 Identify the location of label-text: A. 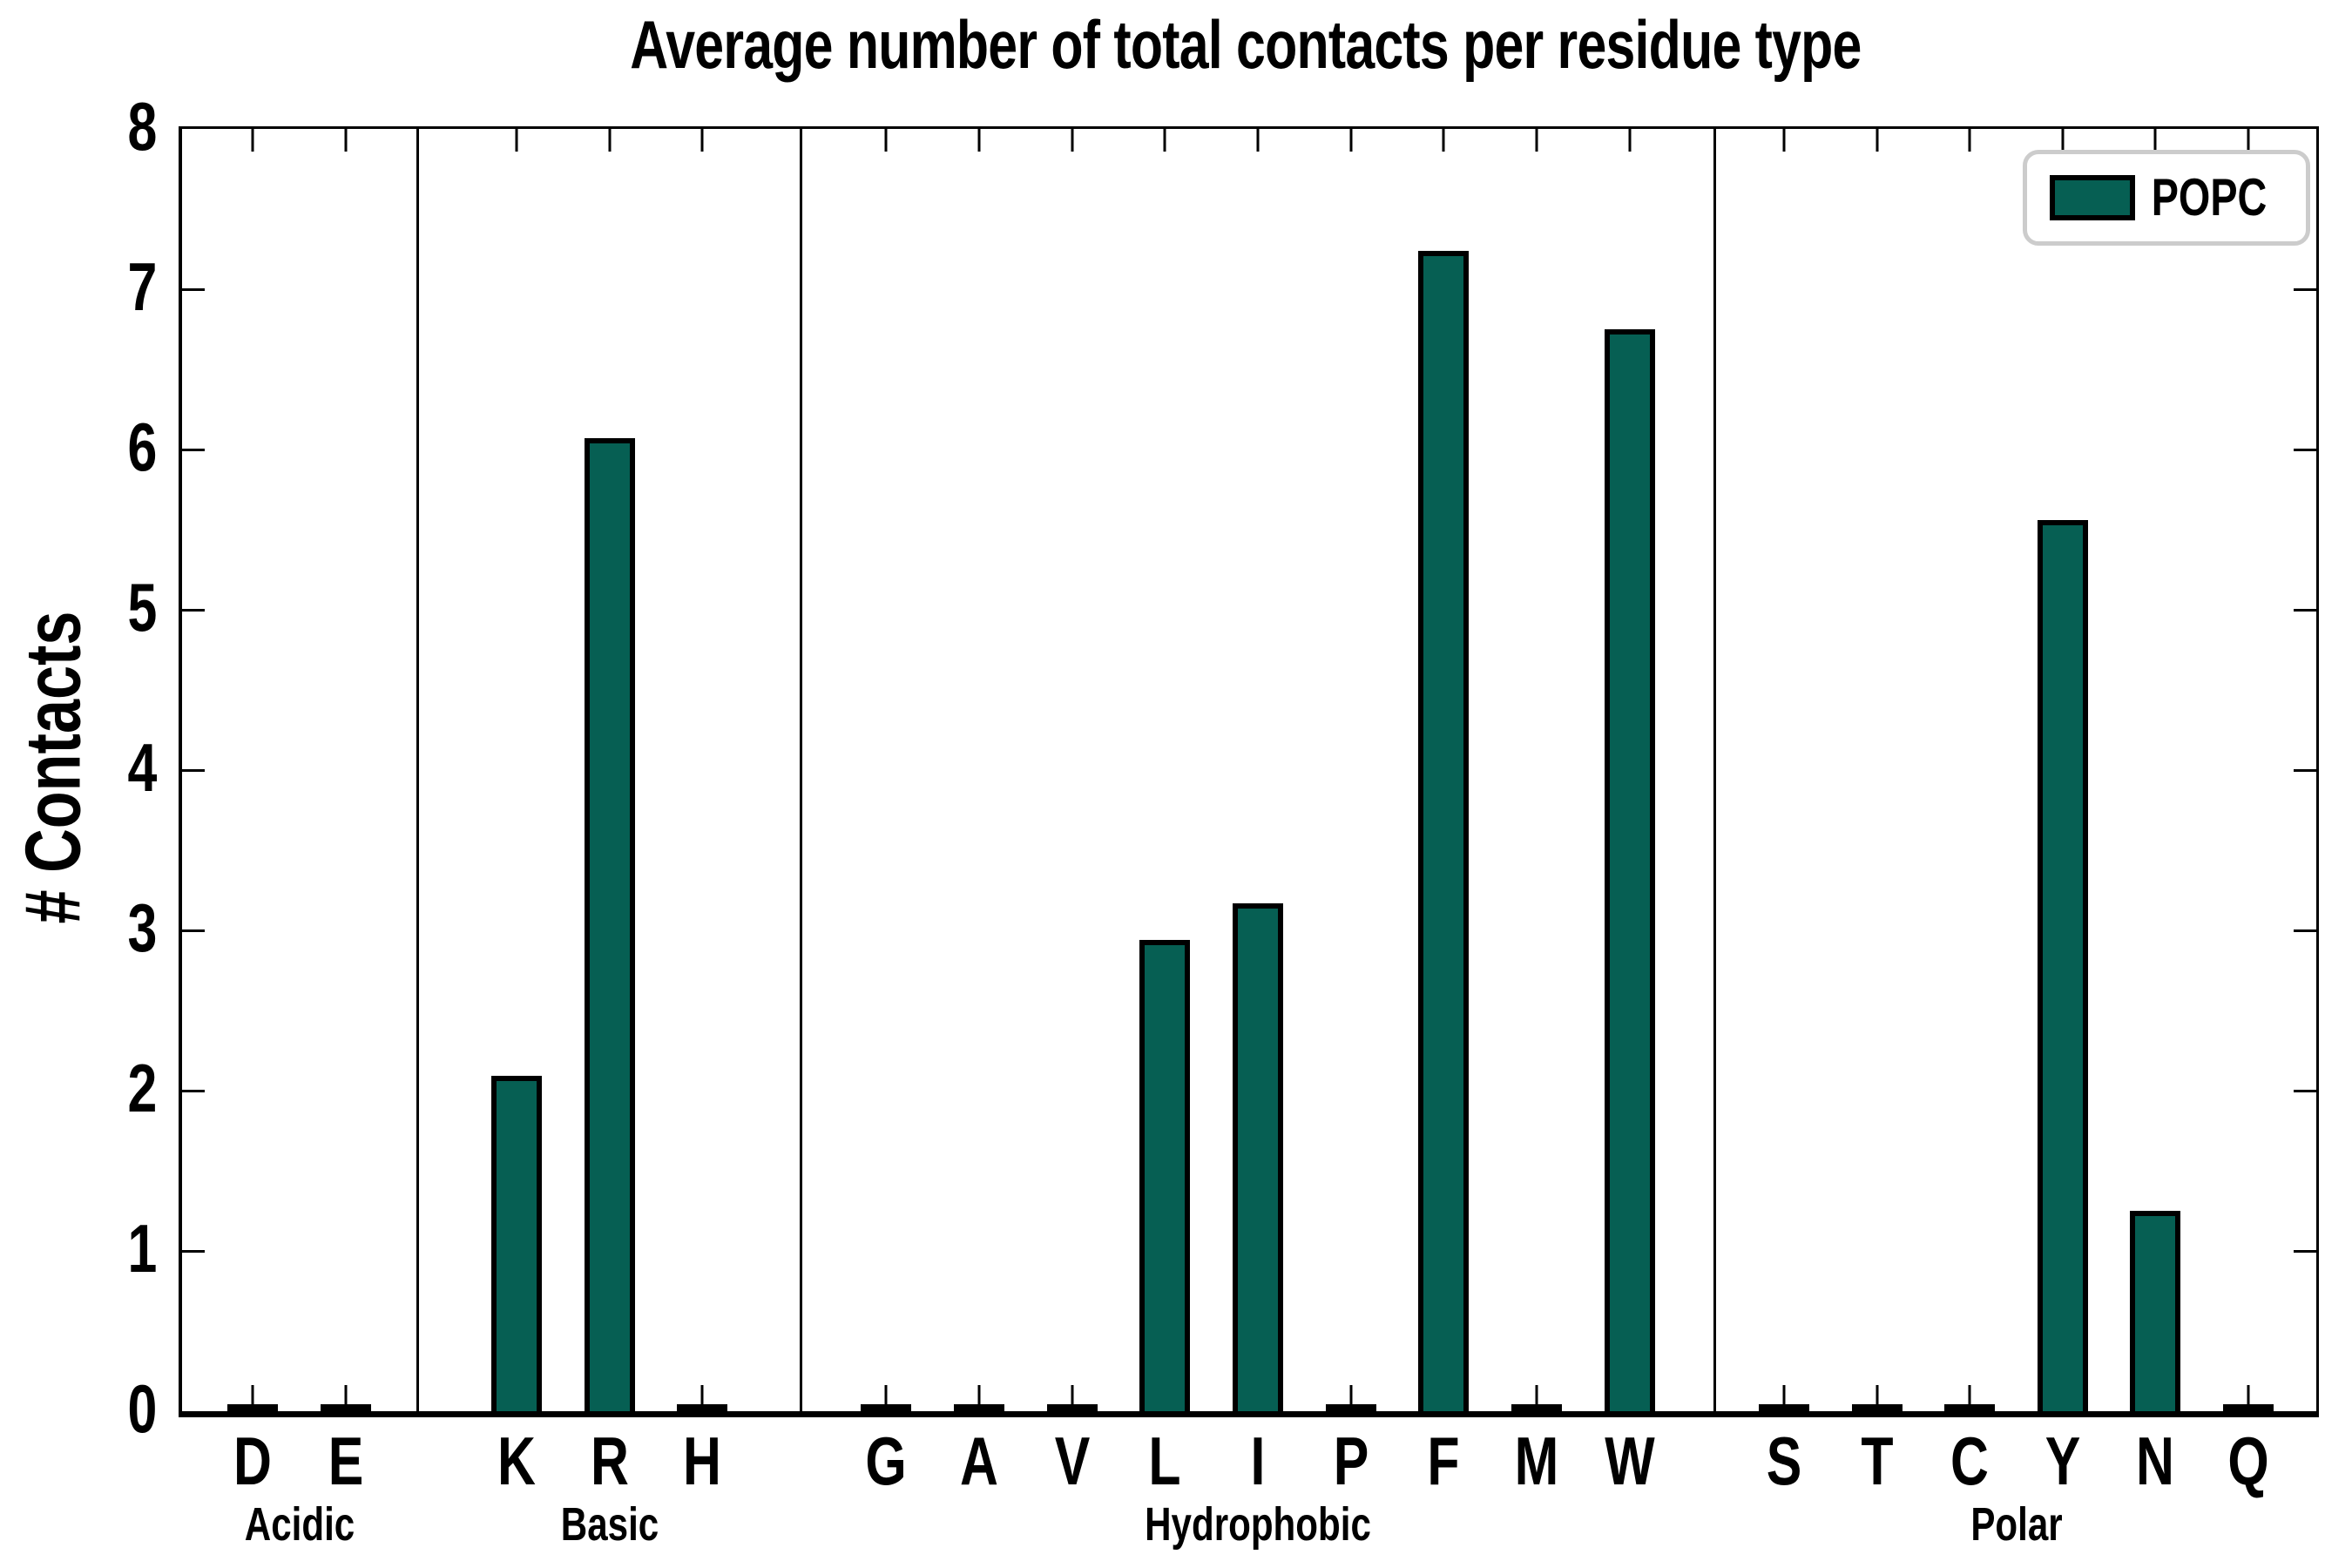
(979, 1461).